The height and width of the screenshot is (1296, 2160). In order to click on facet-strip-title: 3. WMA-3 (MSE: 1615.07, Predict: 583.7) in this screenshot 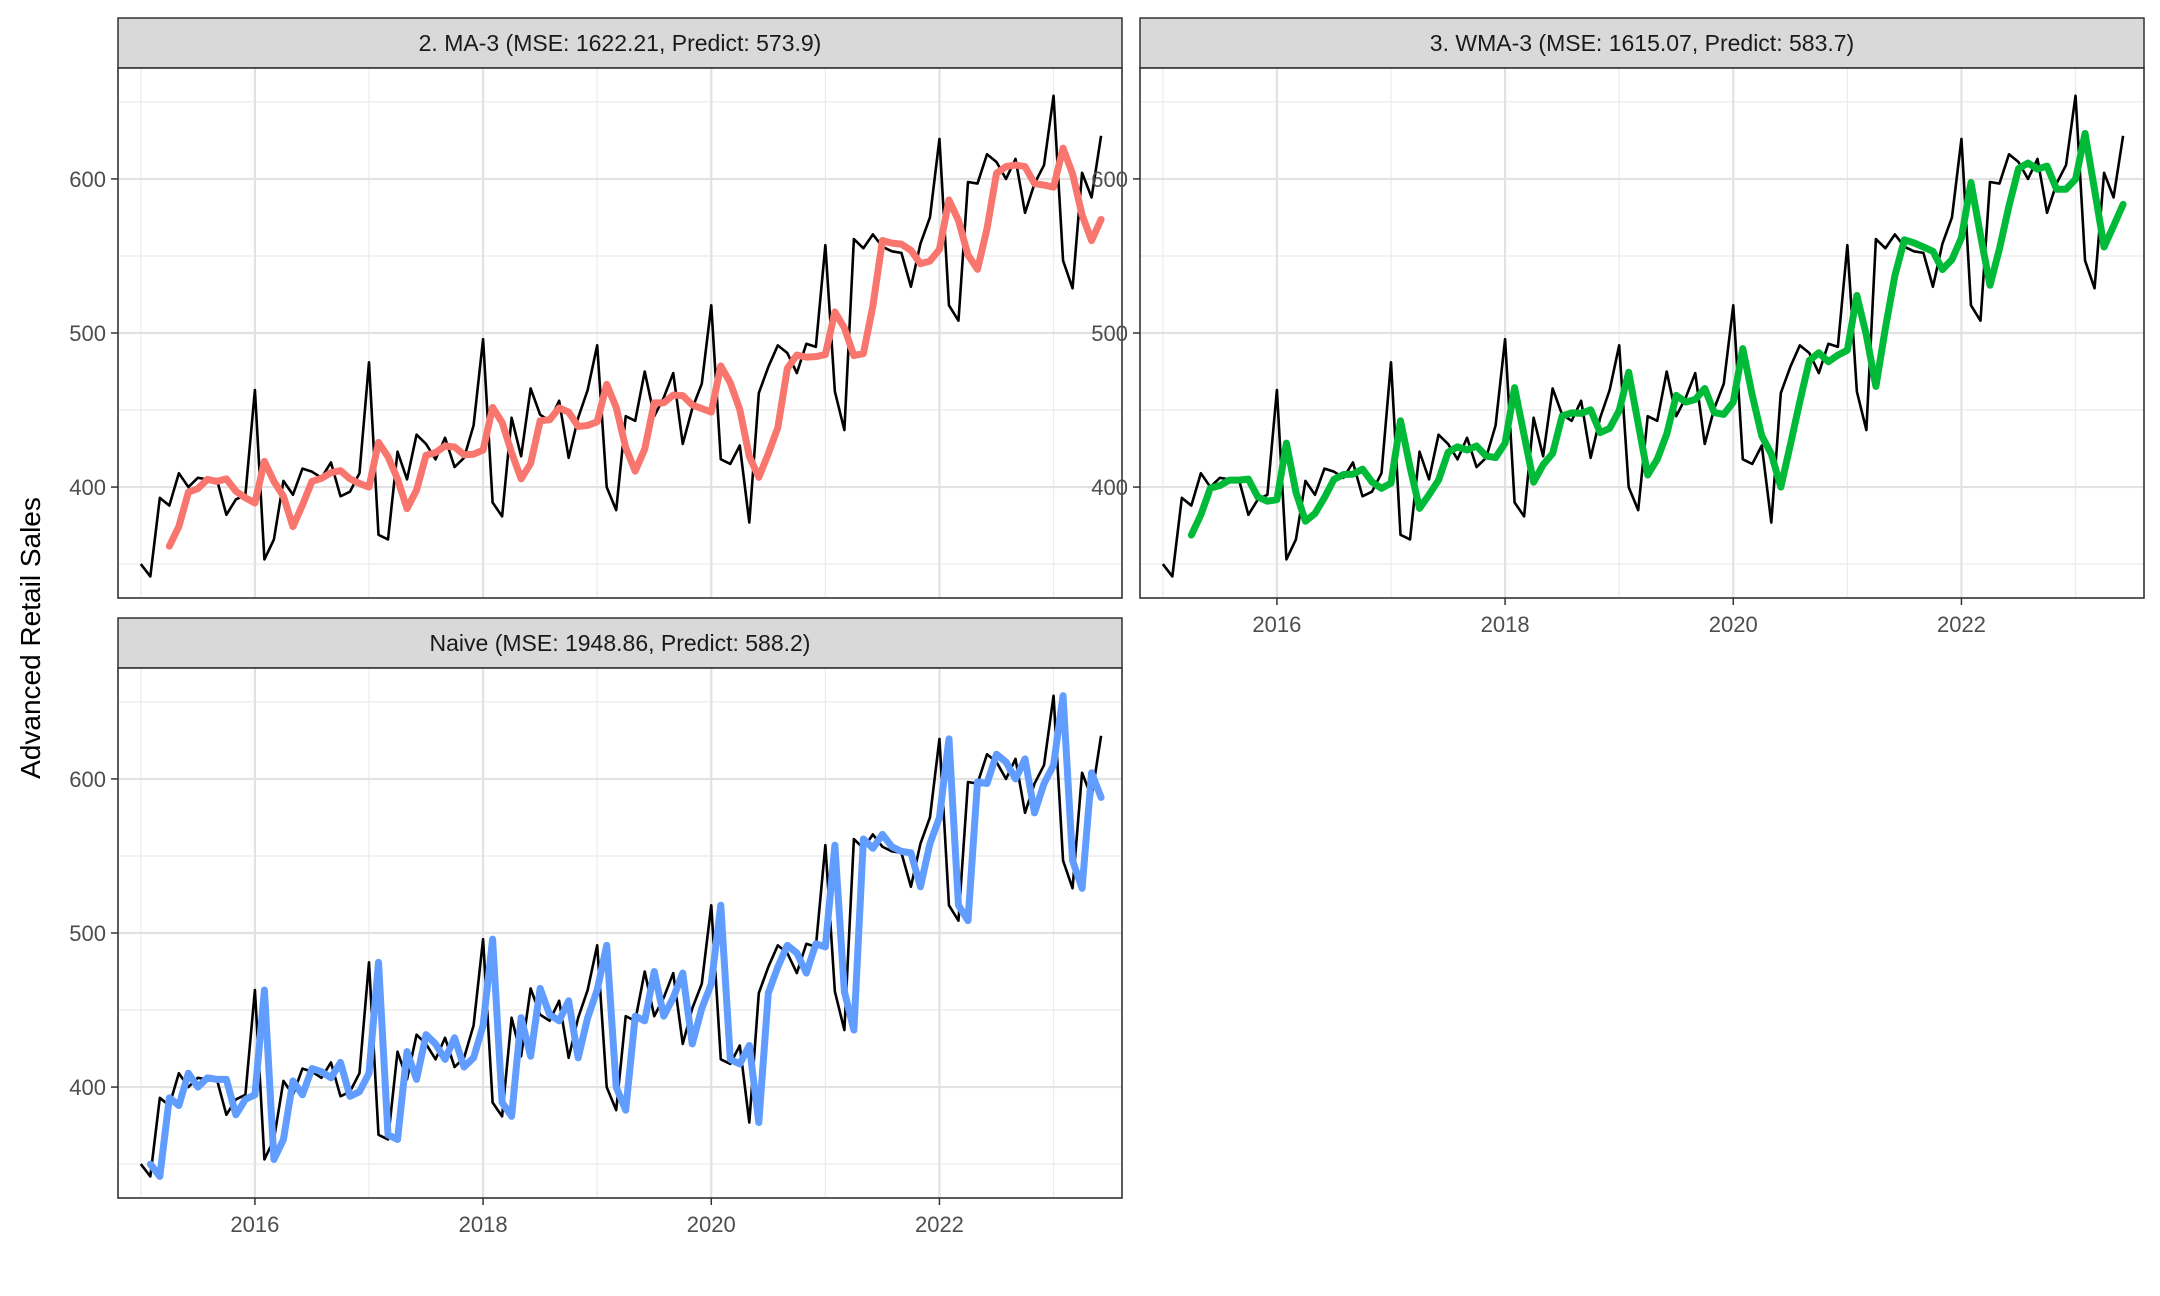, I will do `click(1642, 43)`.